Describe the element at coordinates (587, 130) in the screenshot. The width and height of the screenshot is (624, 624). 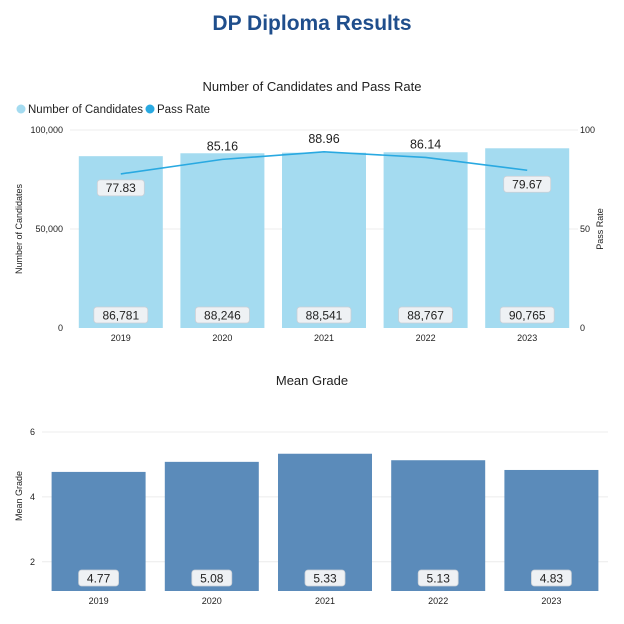
I see `chart1-y2-tick: 100` at that location.